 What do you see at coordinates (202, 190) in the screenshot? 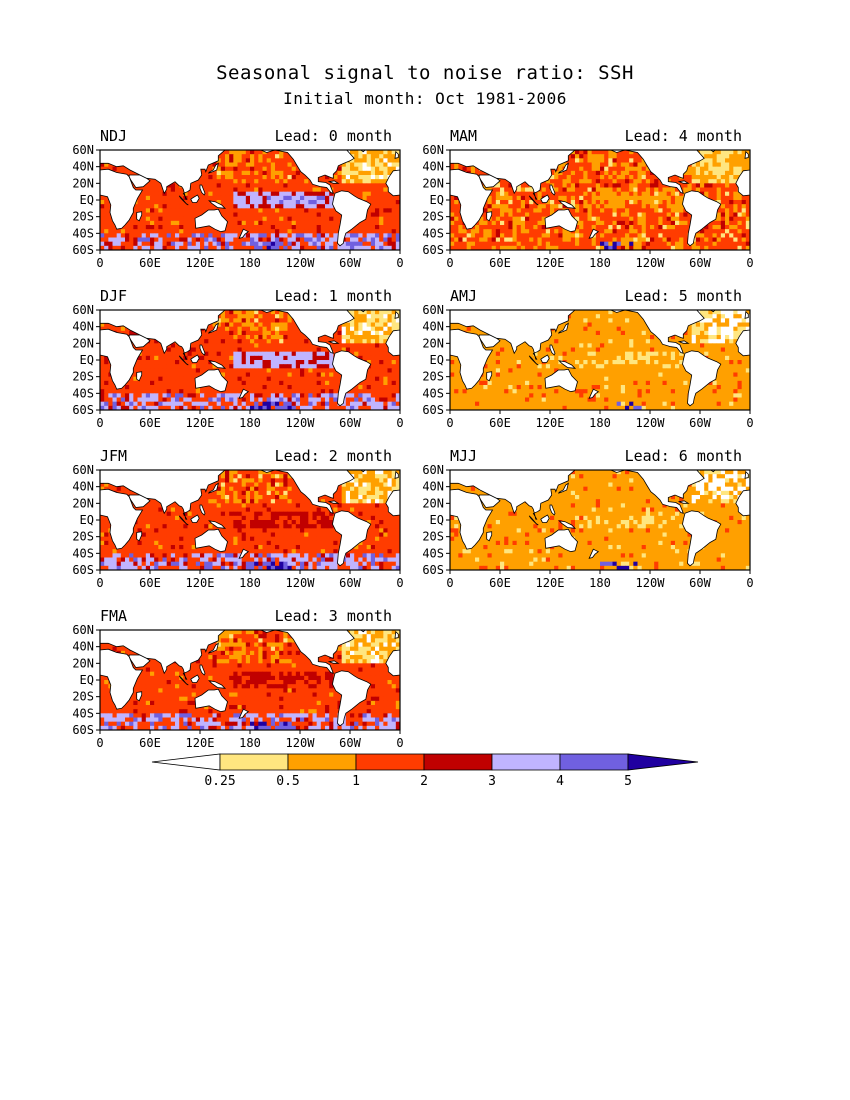
I see `land-mass` at bounding box center [202, 190].